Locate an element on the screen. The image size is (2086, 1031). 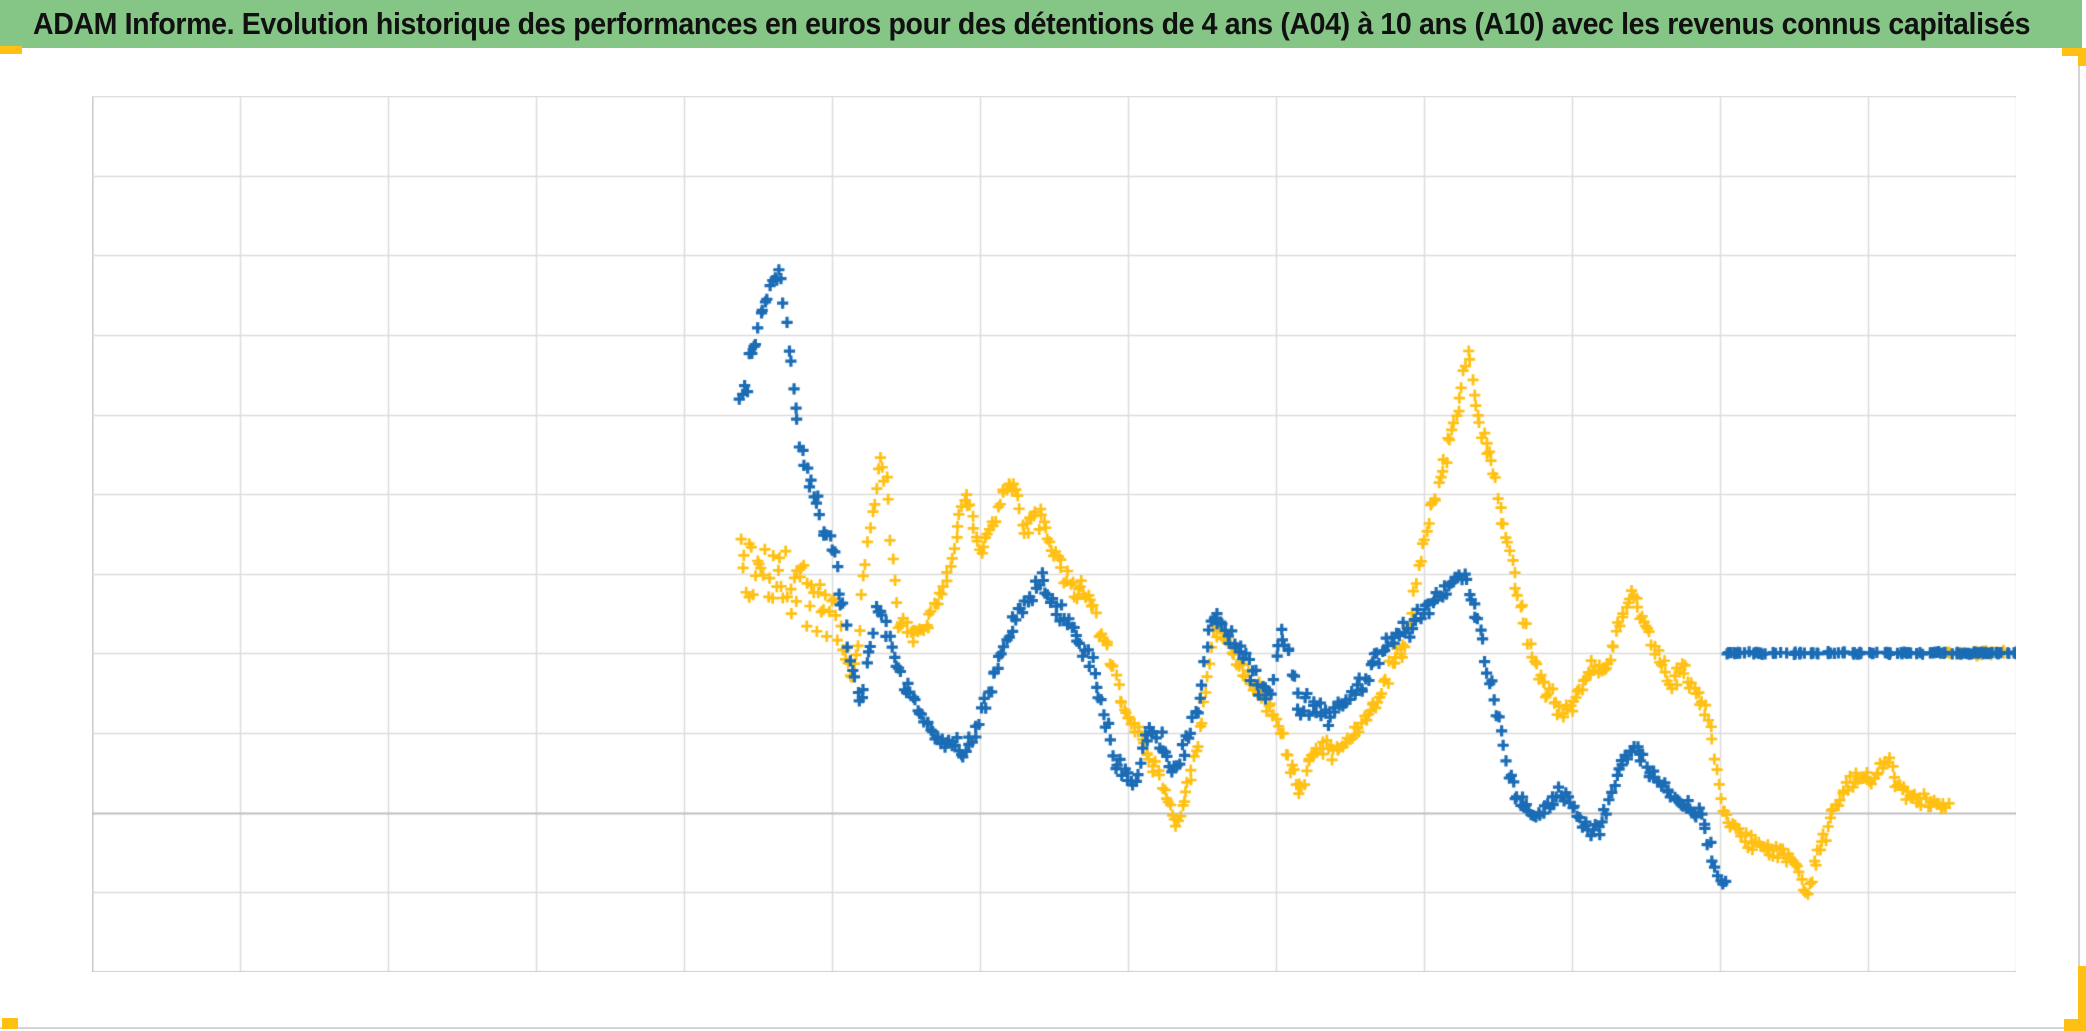
placeholder-corner-bottom-left is located at coordinates (10, 1023).